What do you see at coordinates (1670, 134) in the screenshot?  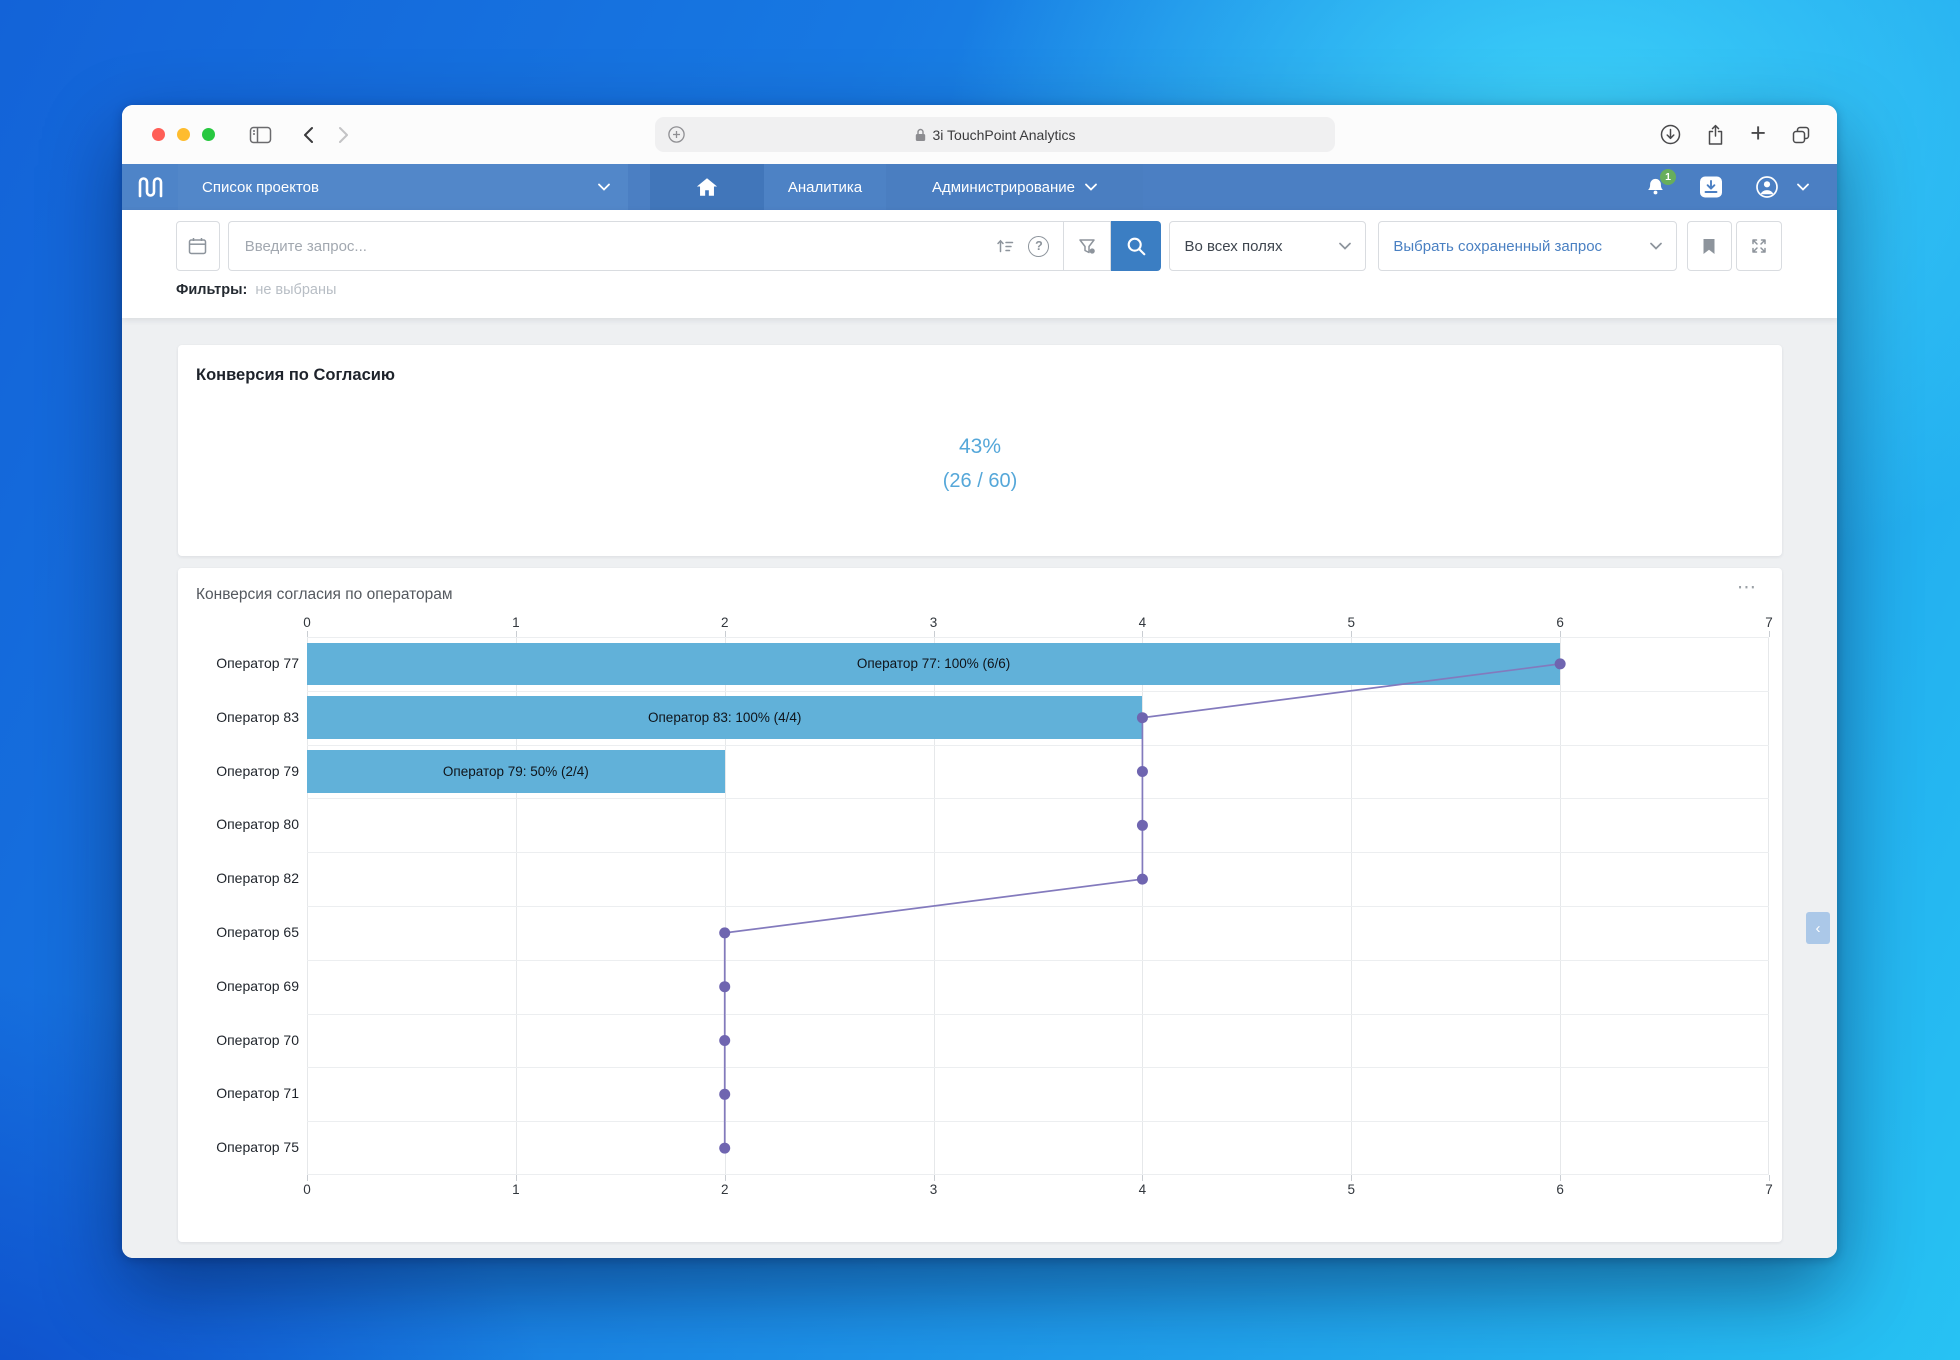 I see `downloads-icon` at bounding box center [1670, 134].